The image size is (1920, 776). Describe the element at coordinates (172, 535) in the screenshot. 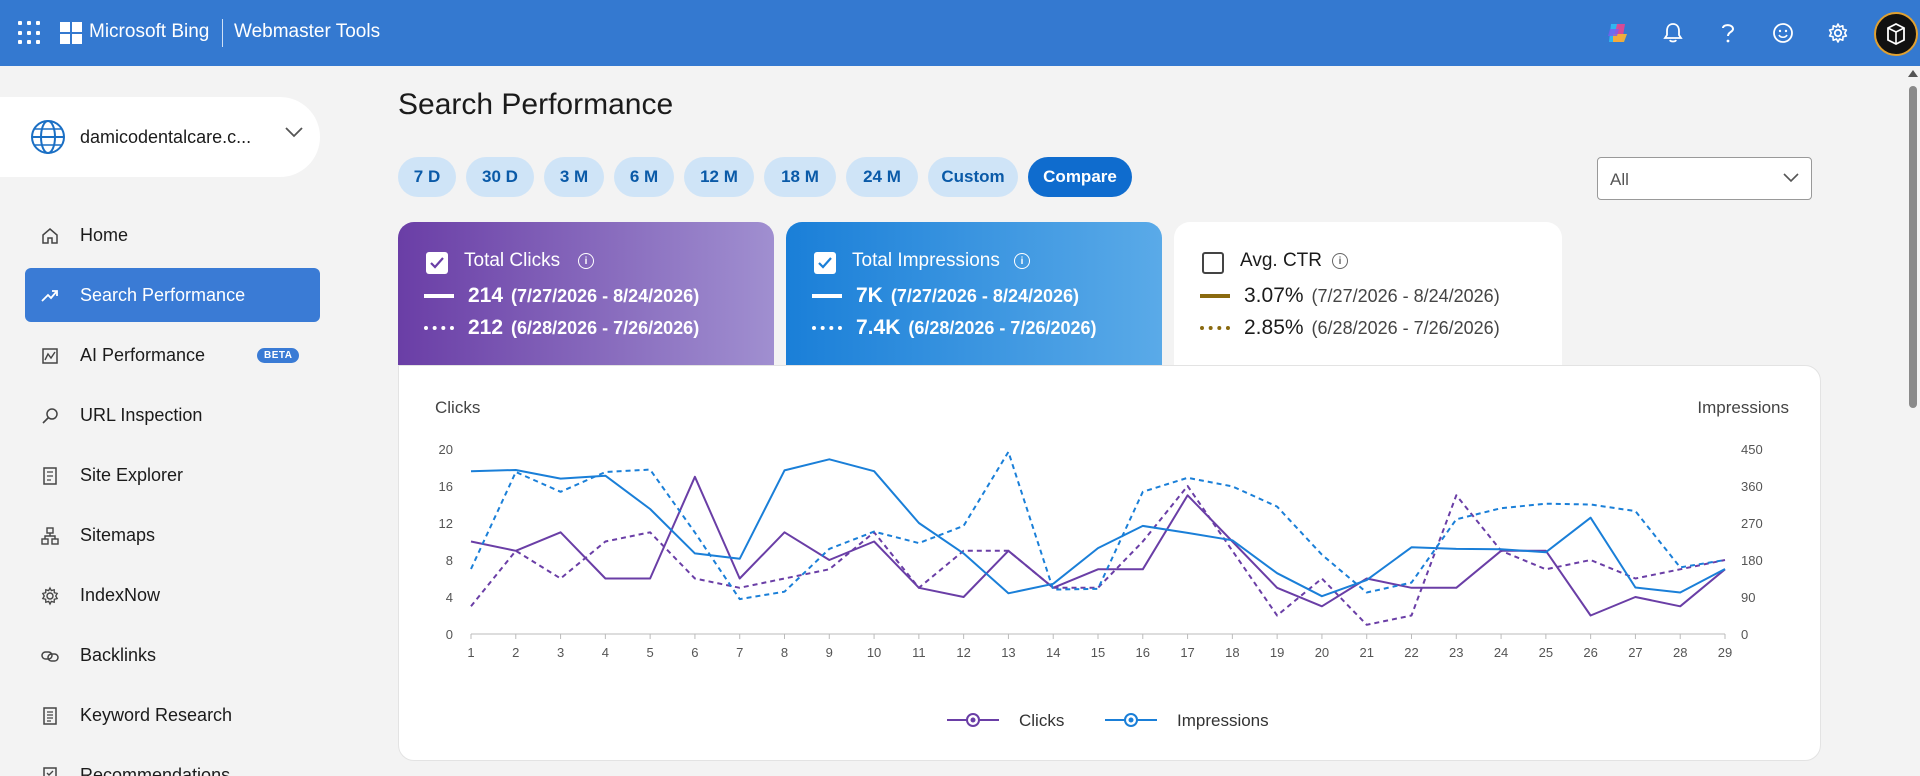

I see `sidebar-item-sitemaps: Sitemaps` at that location.